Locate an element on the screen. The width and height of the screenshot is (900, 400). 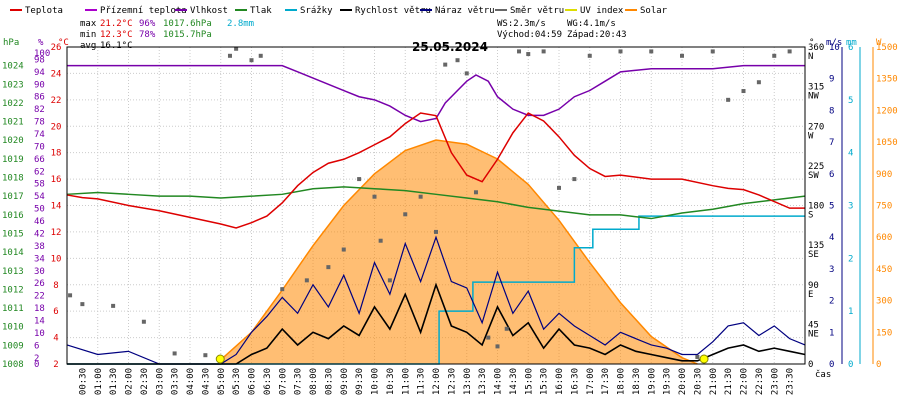
wind-dir-degree-label: 270 is located at coordinates (816, 127).